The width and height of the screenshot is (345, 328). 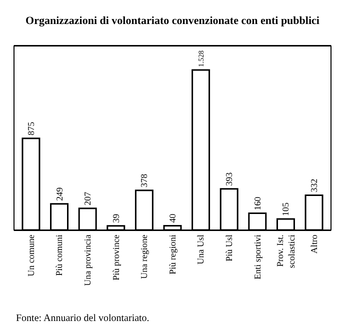 What do you see at coordinates (257, 257) in the screenshot?
I see `x-tick-label: Enti sportivi` at bounding box center [257, 257].